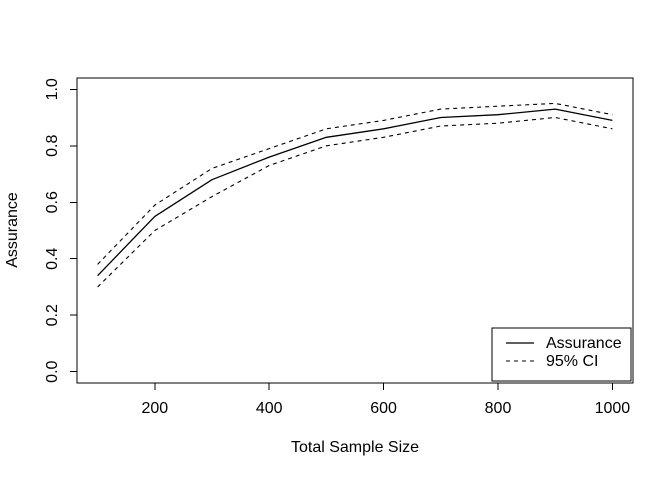 This screenshot has height=485, width=672. I want to click on legend: Assurance 95% CI, so click(561, 354).